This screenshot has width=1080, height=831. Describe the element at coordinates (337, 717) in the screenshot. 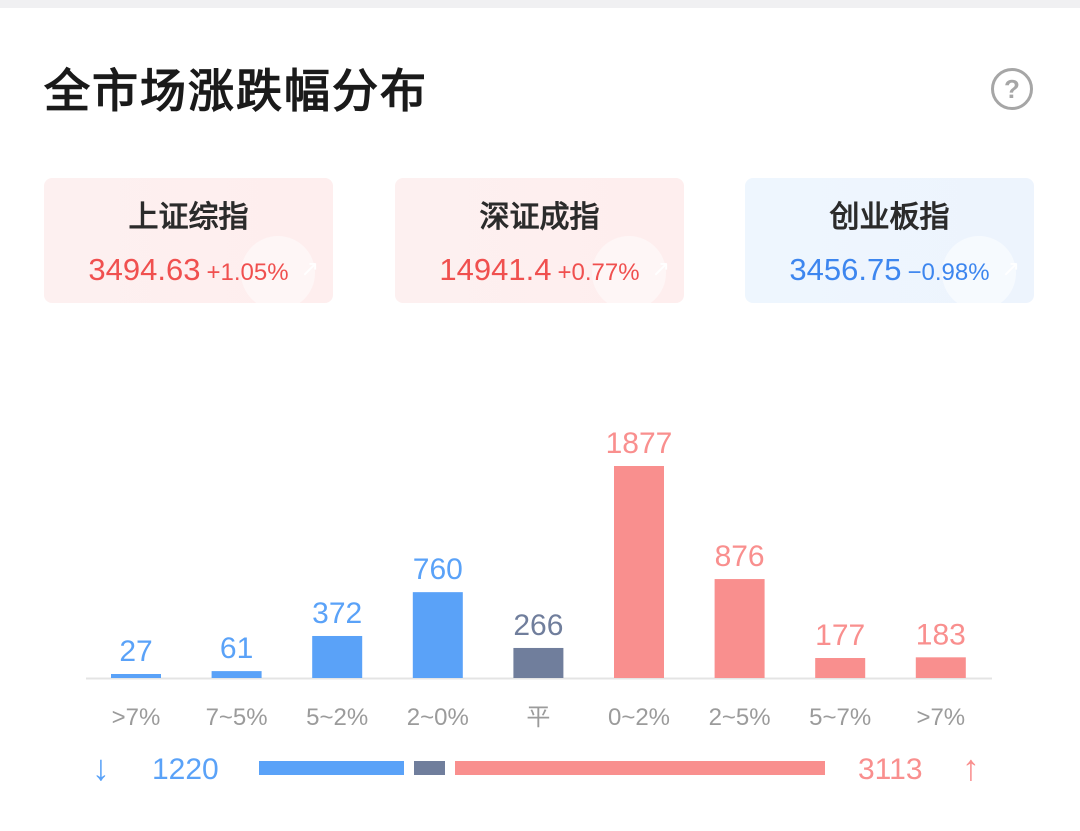

I see `category-tick-label: 5~2%` at that location.